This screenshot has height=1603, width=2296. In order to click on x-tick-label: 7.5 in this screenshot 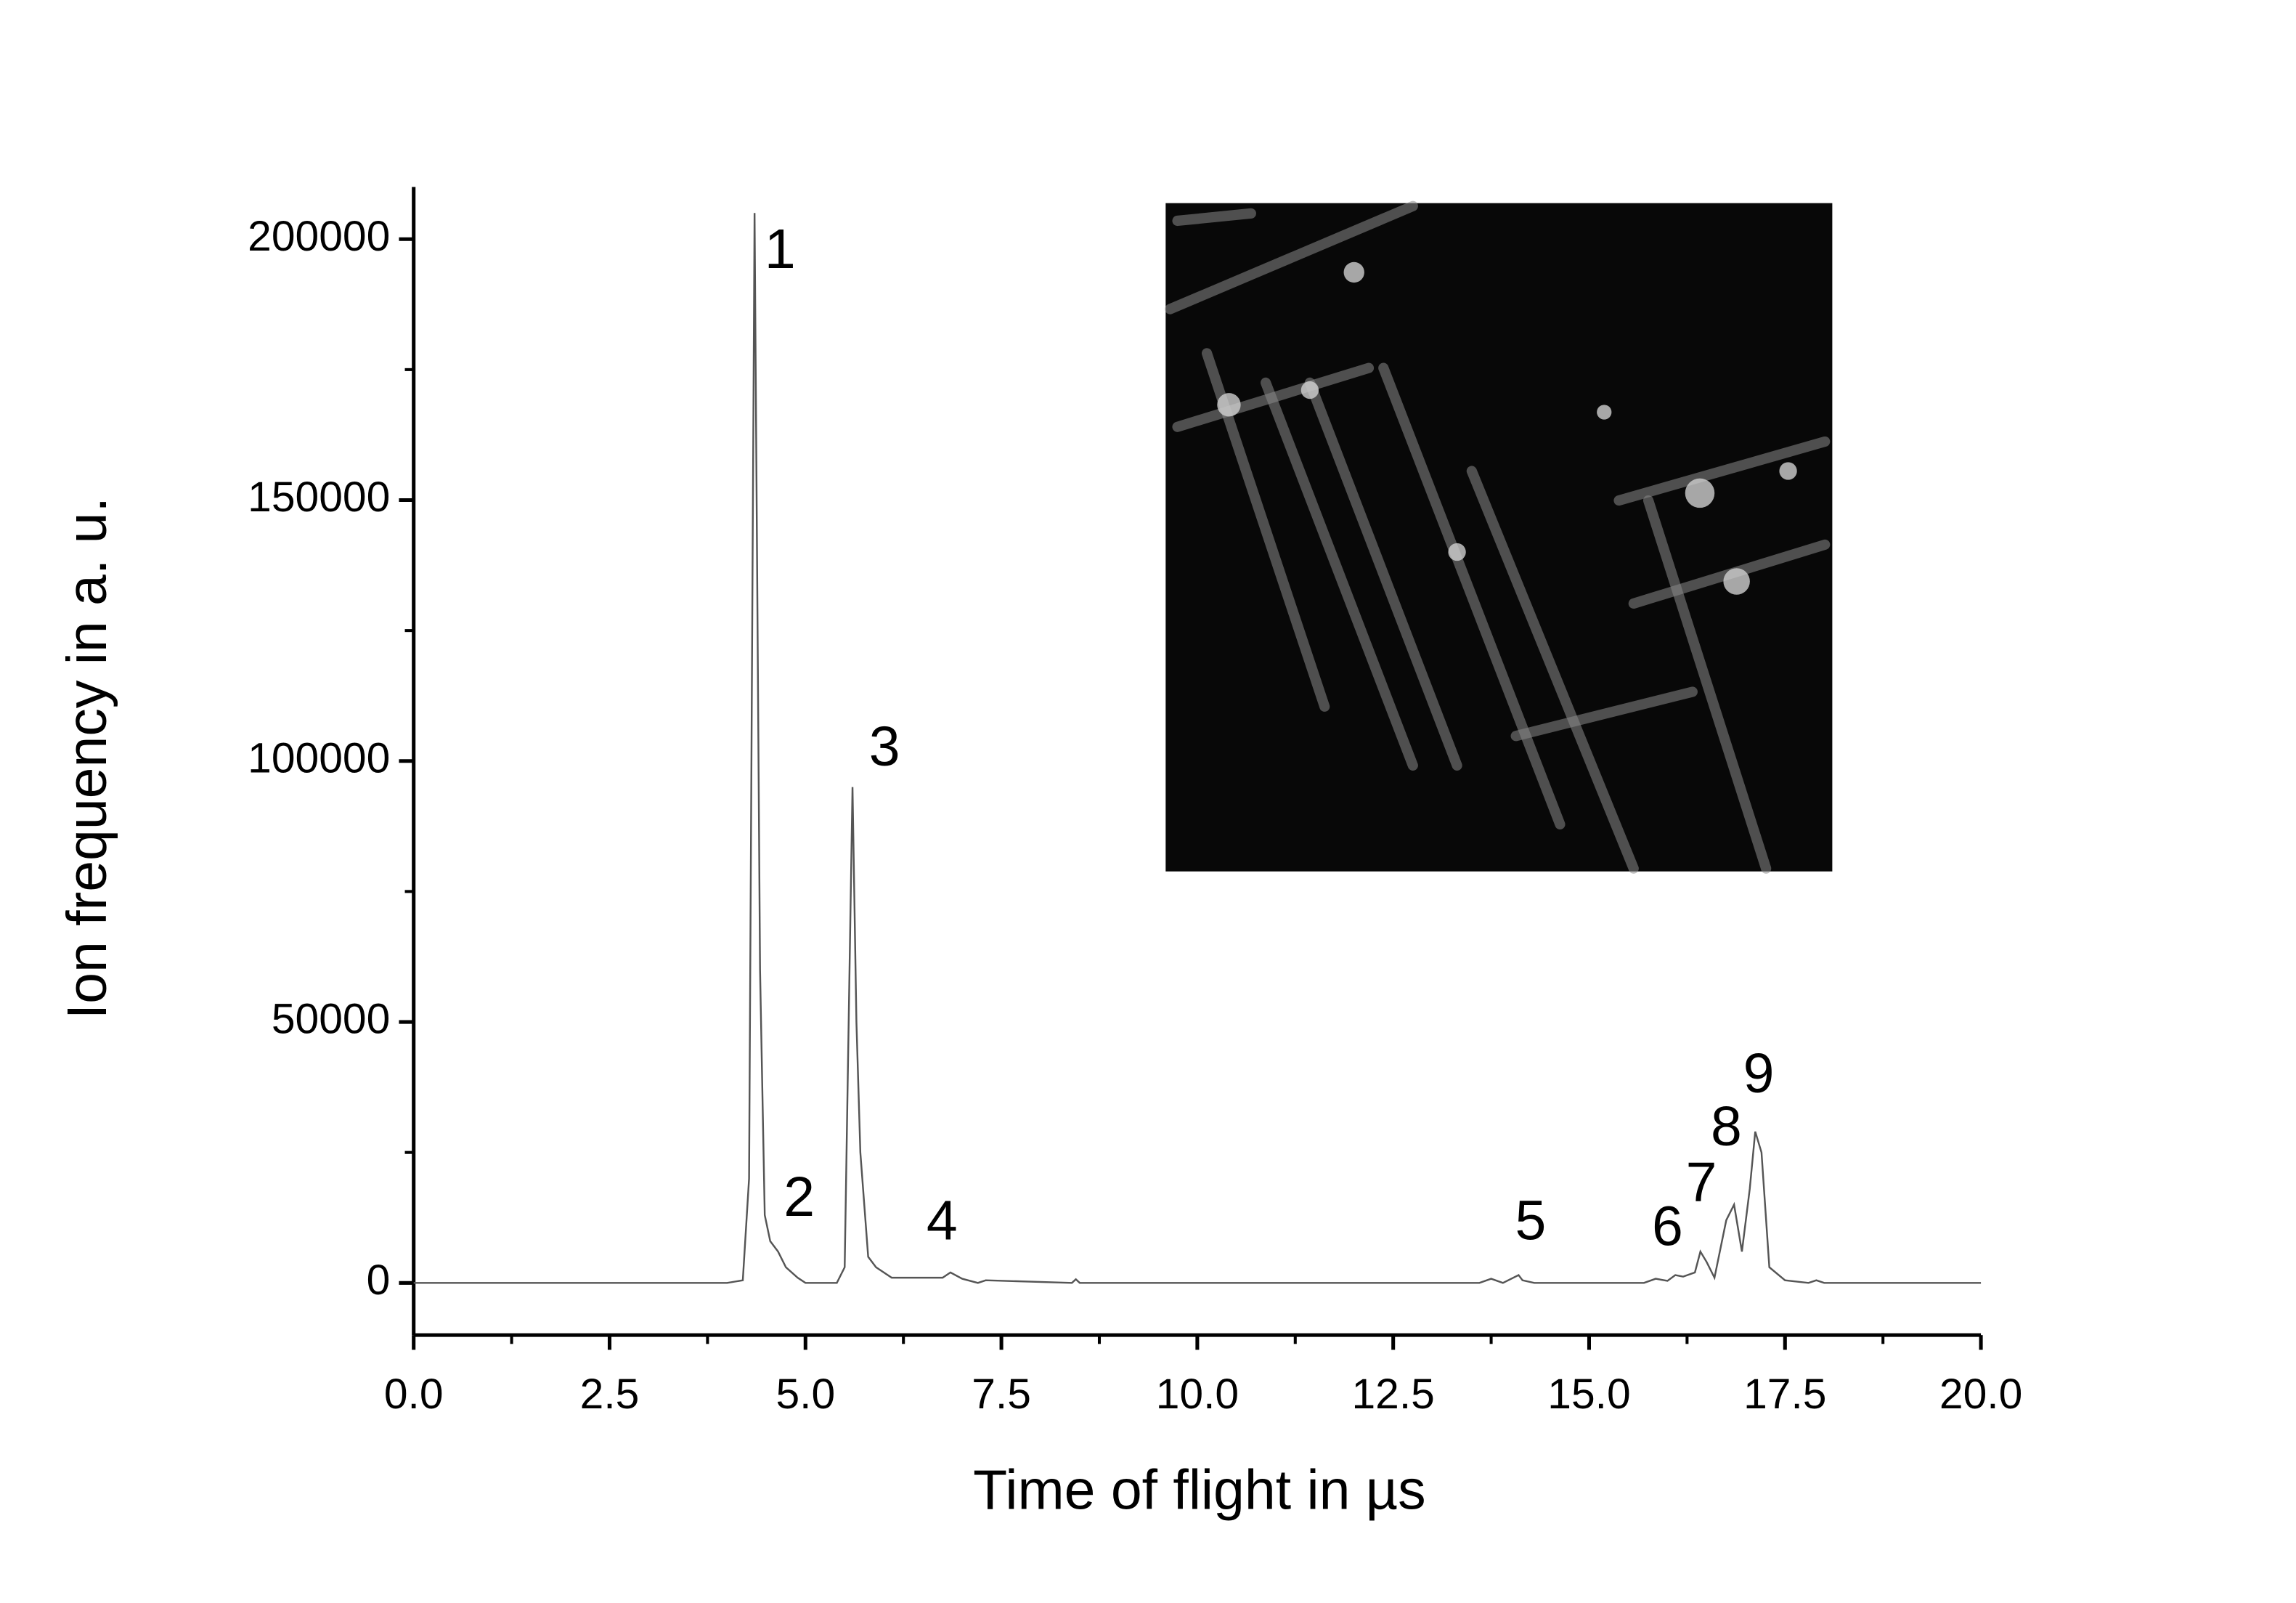, I will do `click(1001, 1394)`.